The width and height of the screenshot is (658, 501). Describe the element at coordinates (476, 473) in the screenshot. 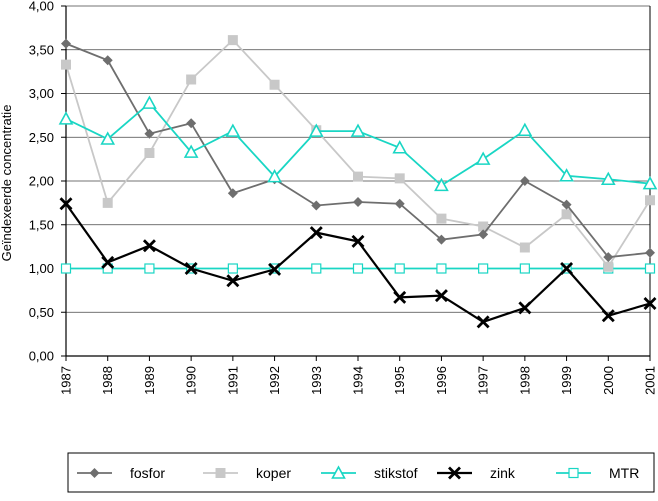

I see `legend-item-zink: zink` at that location.